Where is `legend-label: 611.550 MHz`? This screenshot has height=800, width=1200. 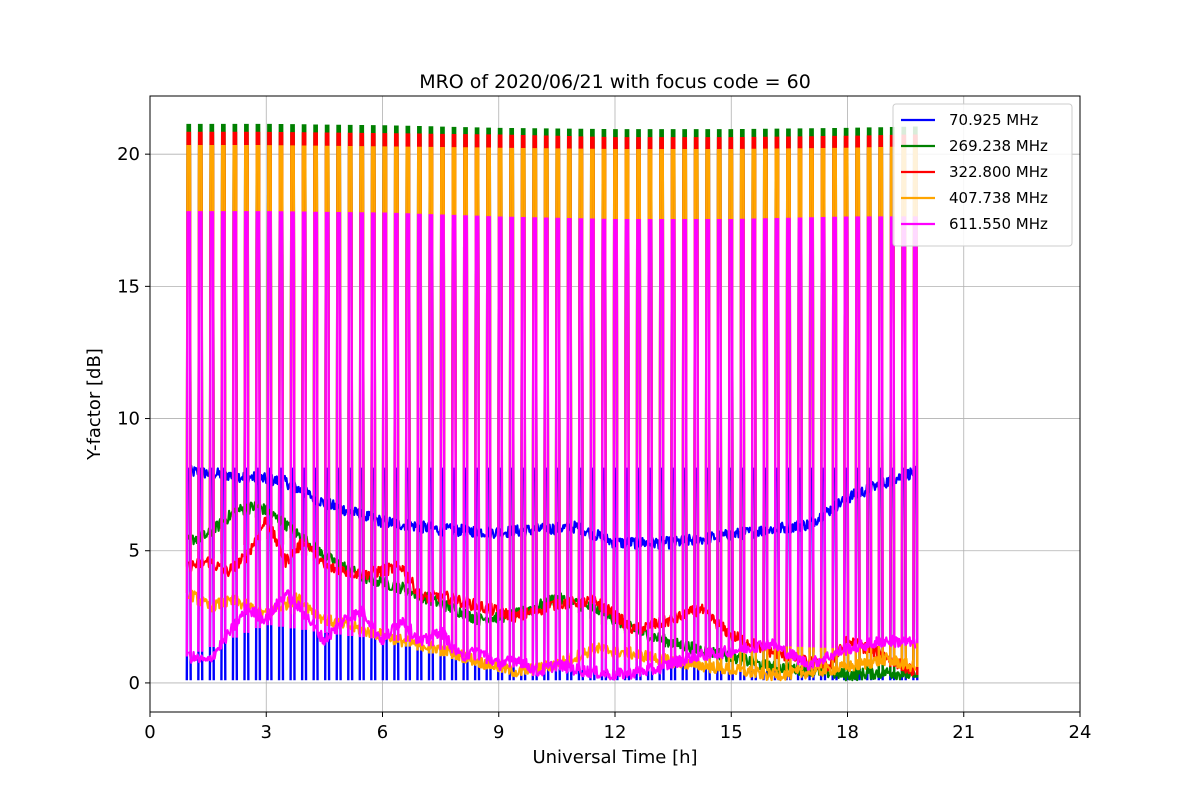 legend-label: 611.550 MHz is located at coordinates (998, 224).